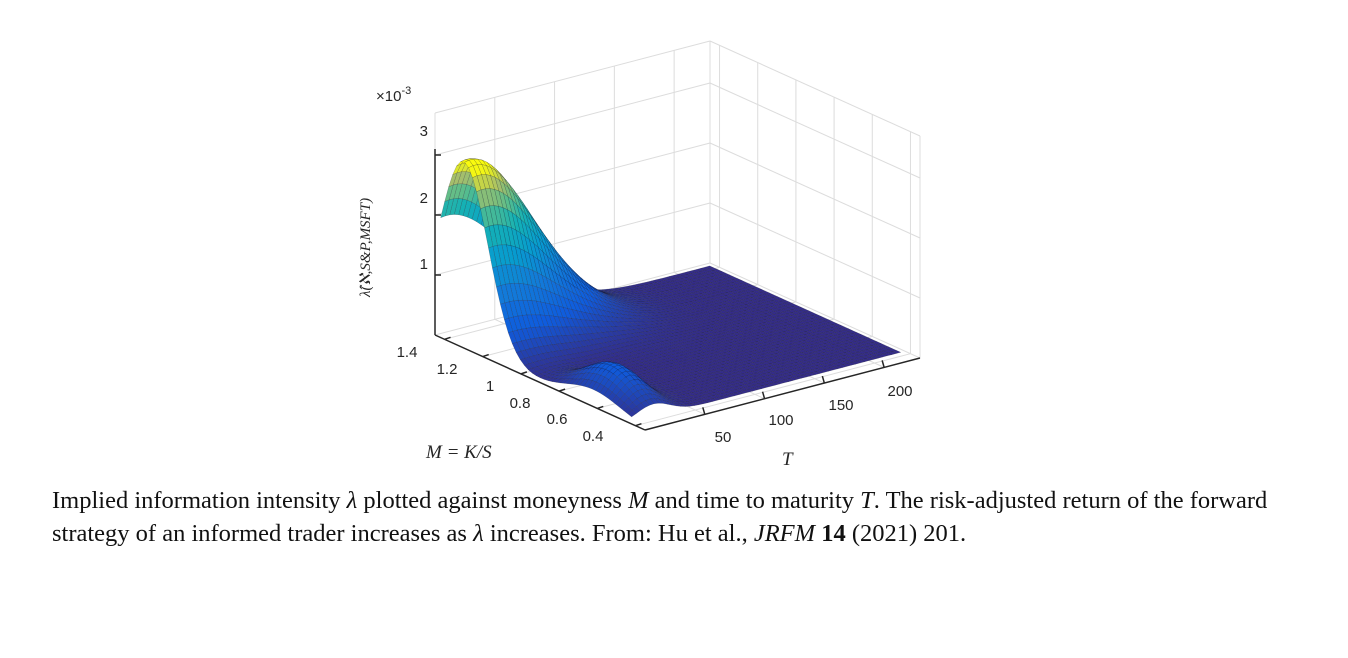 This screenshot has width=1348, height=658. Describe the element at coordinates (788, 459) in the screenshot. I see `y-axis-label: T` at that location.